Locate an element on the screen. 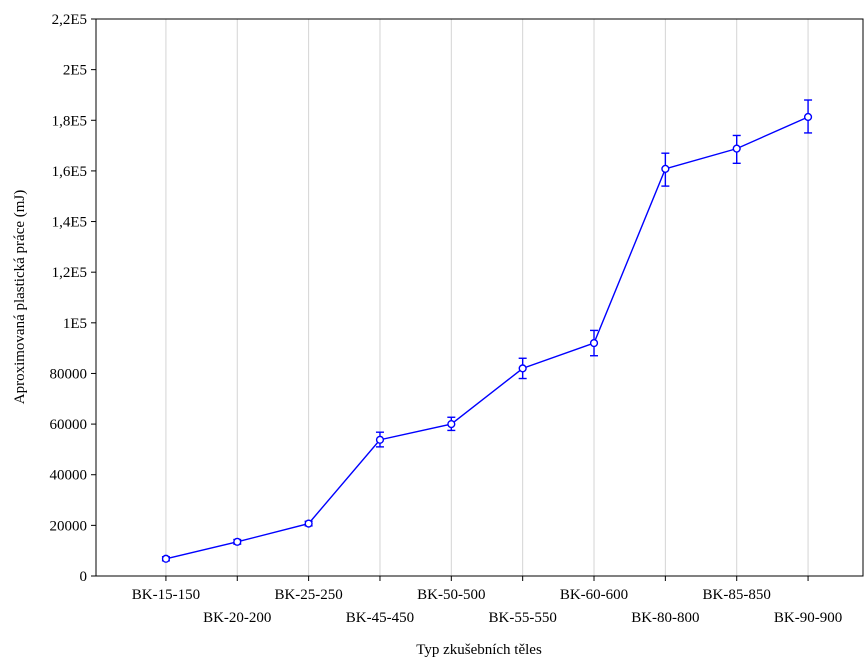 The height and width of the screenshot is (661, 866). y-tick-label: 1,4E5 is located at coordinates (69, 223).